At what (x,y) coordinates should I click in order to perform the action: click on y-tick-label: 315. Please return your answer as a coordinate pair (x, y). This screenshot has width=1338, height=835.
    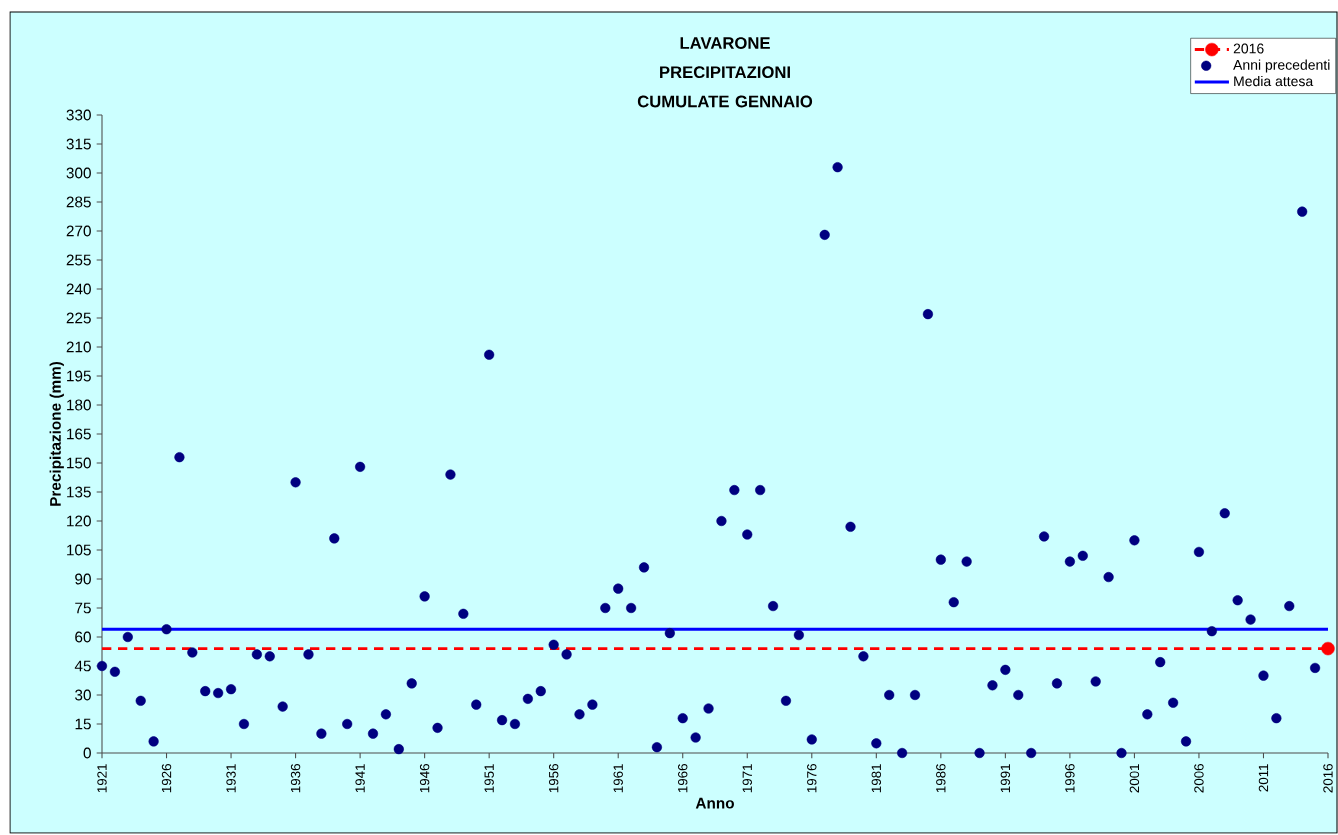
    Looking at the image, I should click on (78, 144).